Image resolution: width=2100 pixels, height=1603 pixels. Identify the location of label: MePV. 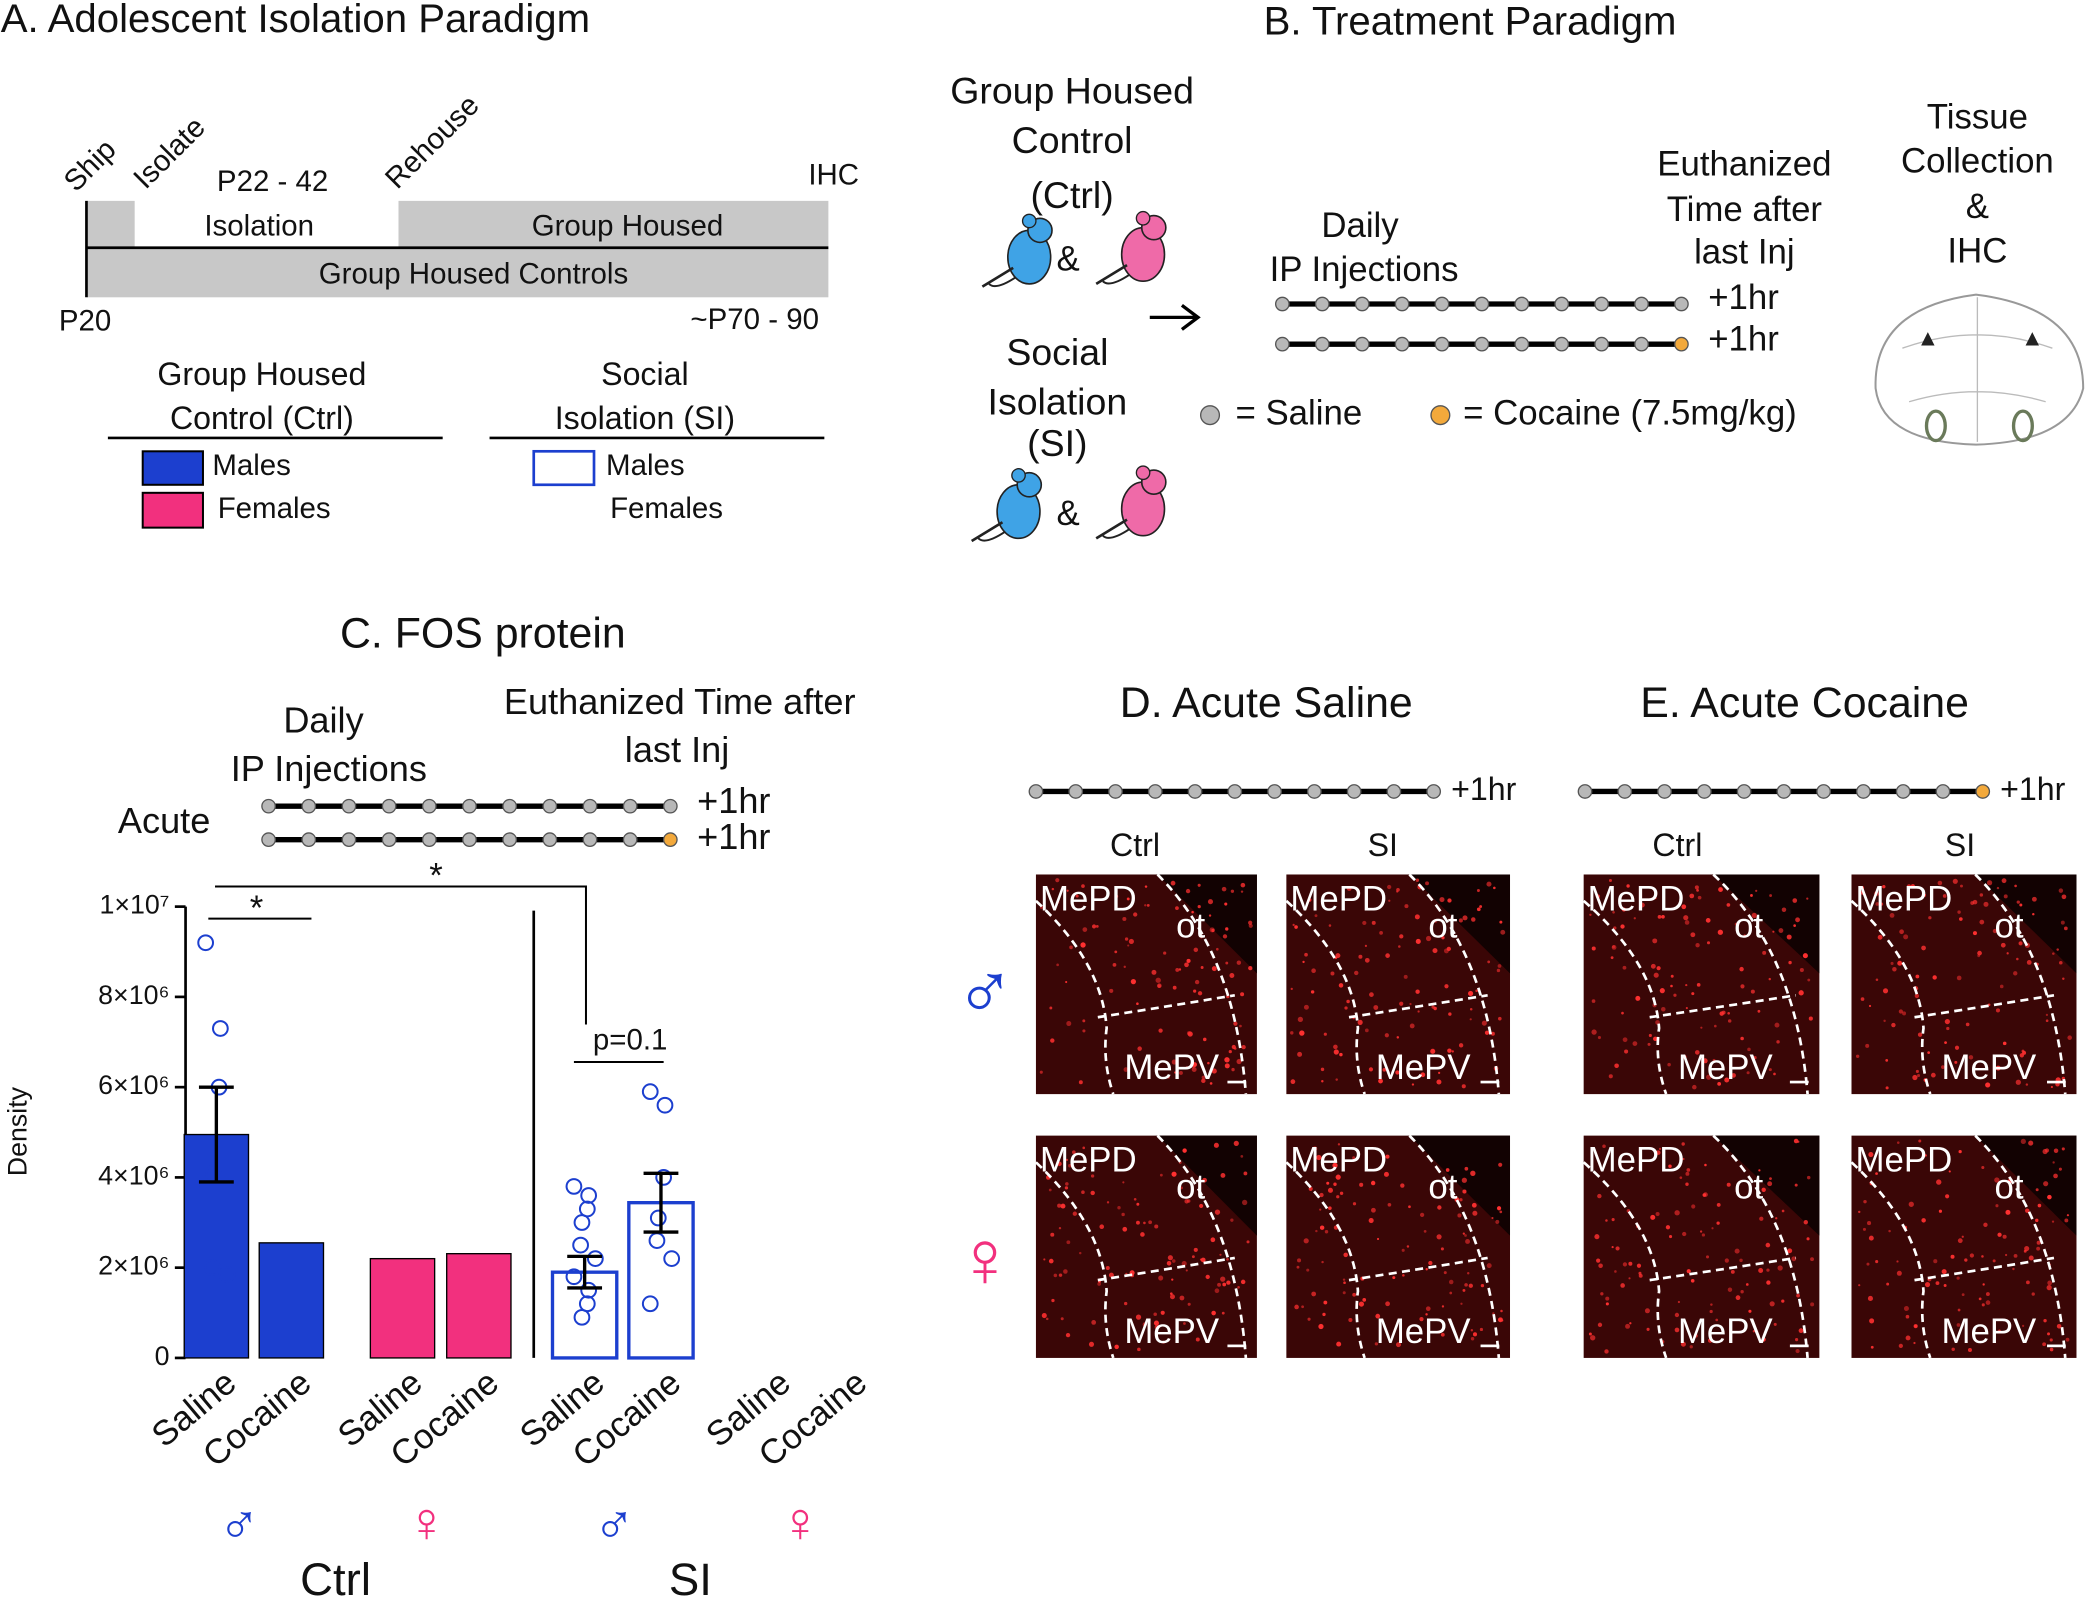
(1726, 1067).